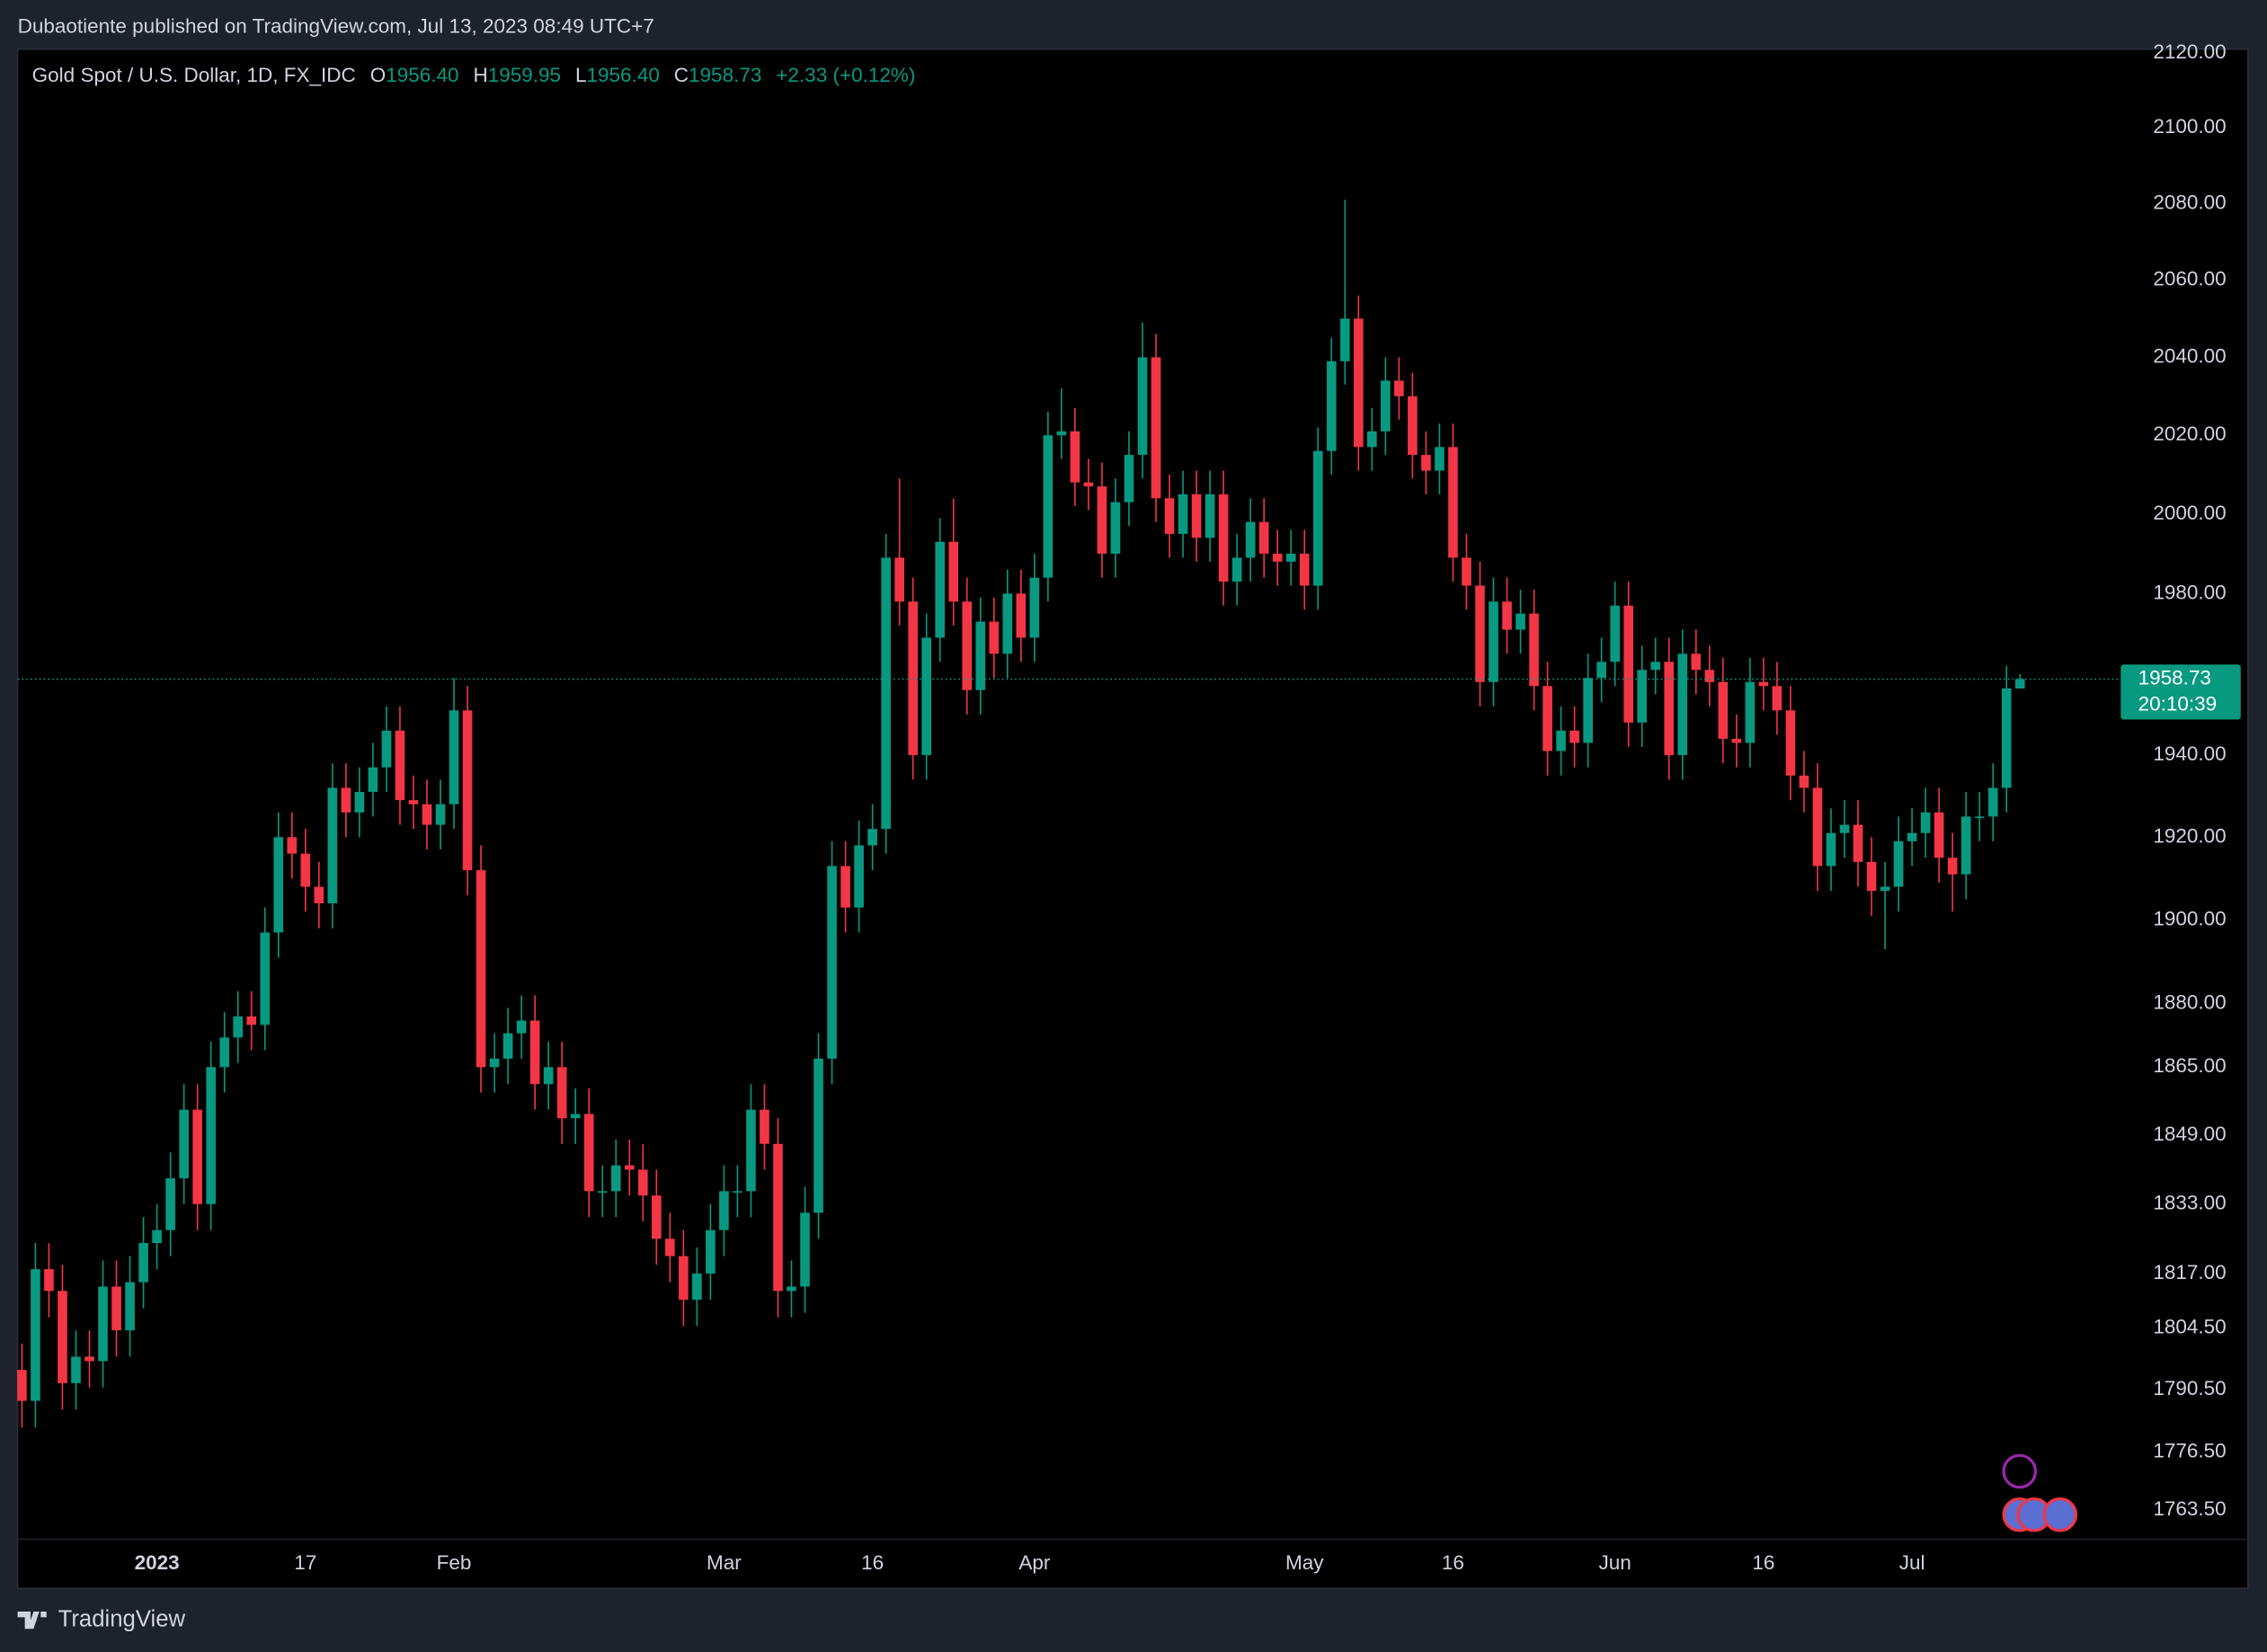 This screenshot has width=2267, height=1652. What do you see at coordinates (480, 75) in the screenshot?
I see `legend-key: H` at bounding box center [480, 75].